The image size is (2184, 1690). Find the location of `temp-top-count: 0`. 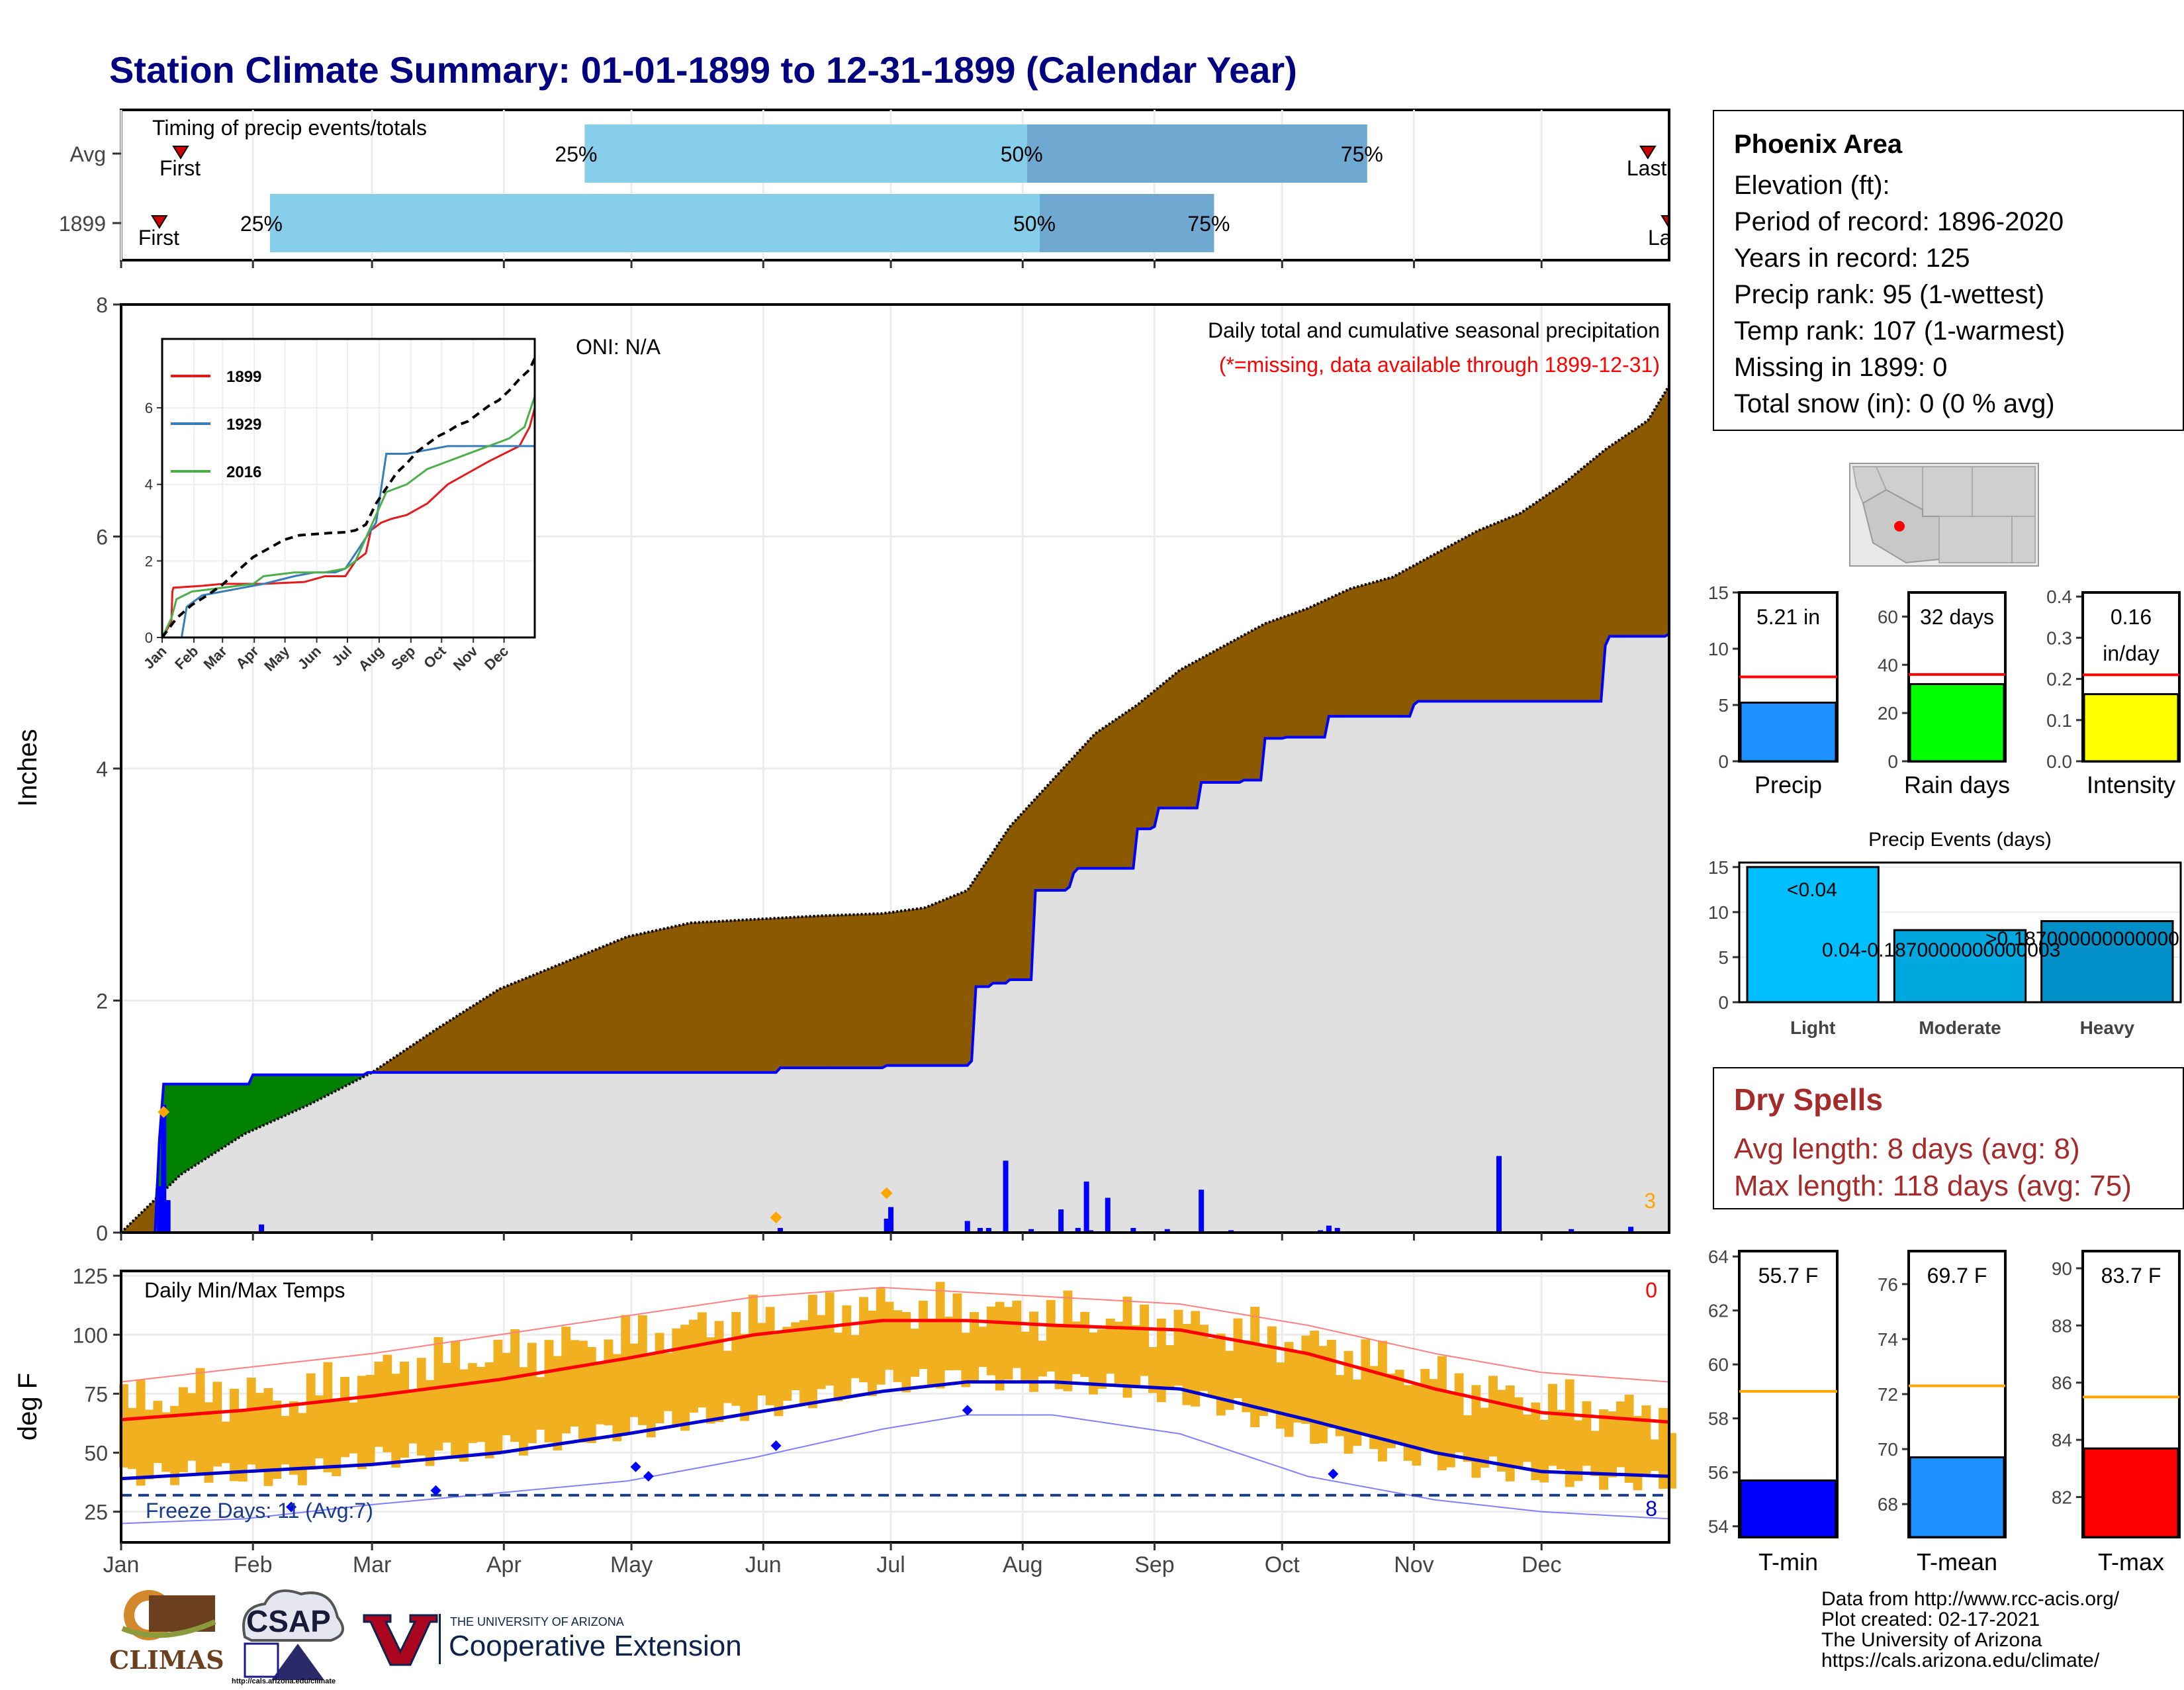

temp-top-count: 0 is located at coordinates (1651, 1290).